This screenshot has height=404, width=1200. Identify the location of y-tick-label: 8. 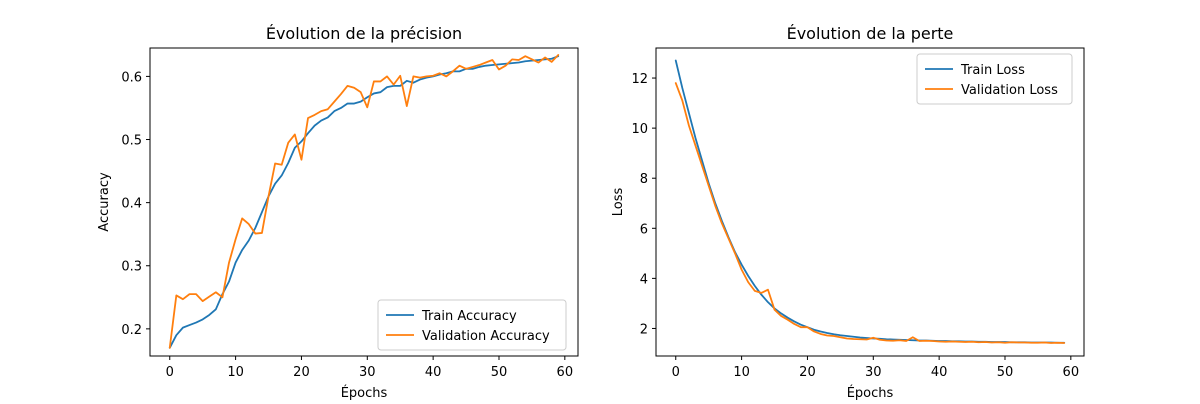
(644, 179).